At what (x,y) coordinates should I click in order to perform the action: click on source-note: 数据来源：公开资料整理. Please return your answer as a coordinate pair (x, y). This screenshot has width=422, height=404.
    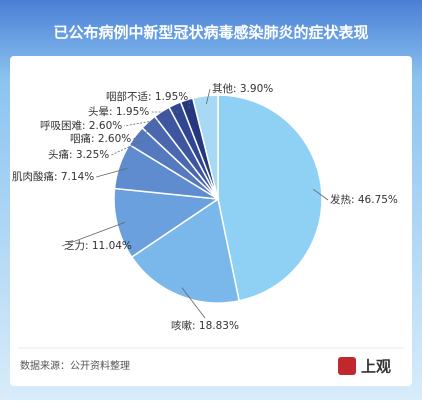
    Looking at the image, I should click on (75, 365).